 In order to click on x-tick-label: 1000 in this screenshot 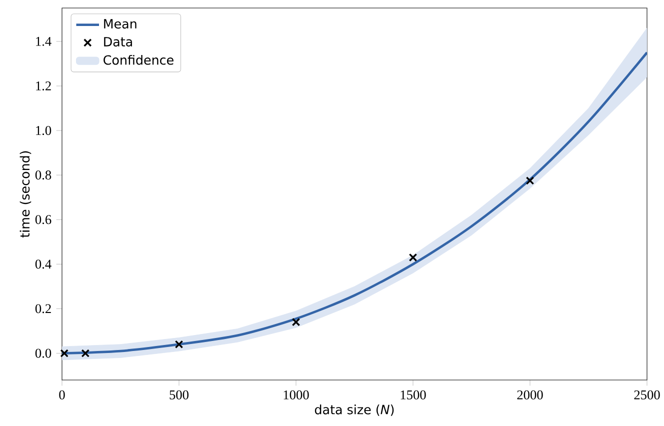, I will do `click(296, 395)`.